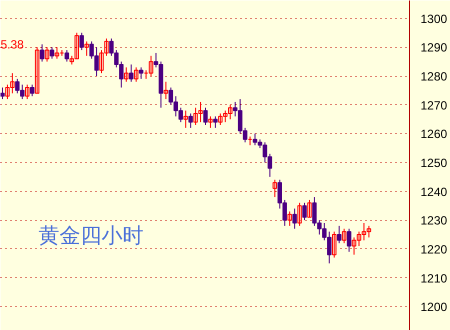 The width and height of the screenshot is (450, 330). I want to click on y-tick-label: 1250, so click(434, 163).